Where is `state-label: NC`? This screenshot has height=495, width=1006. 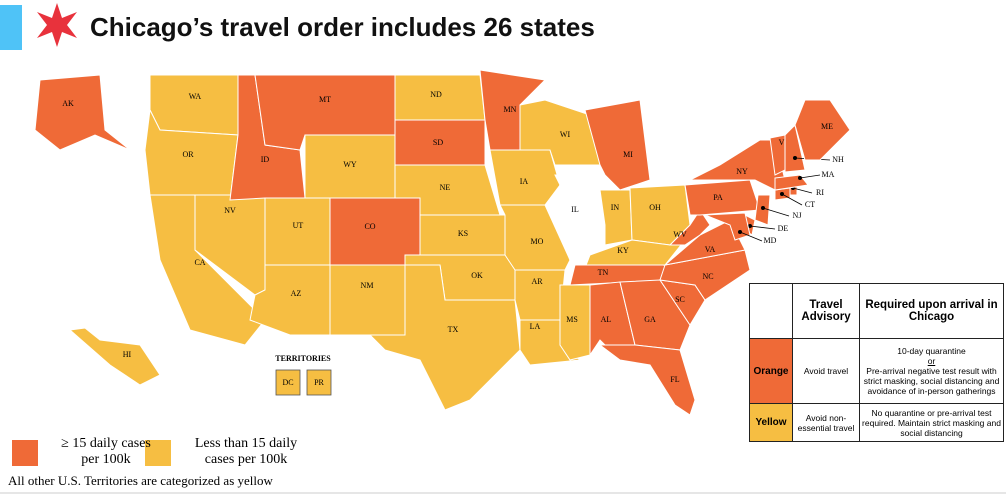 state-label: NC is located at coordinates (707, 276).